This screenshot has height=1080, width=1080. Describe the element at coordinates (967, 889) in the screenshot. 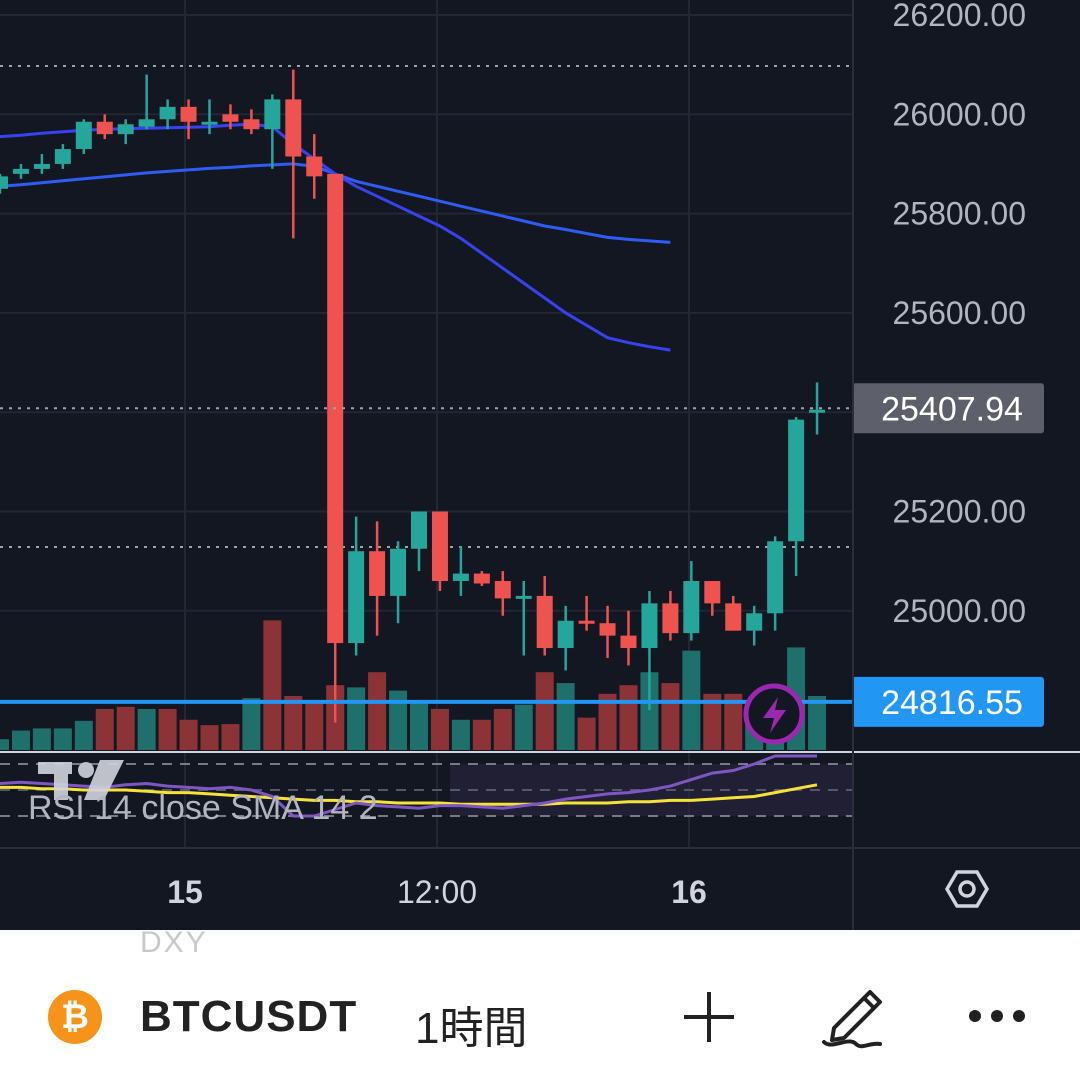

I see `settings-icon` at that location.